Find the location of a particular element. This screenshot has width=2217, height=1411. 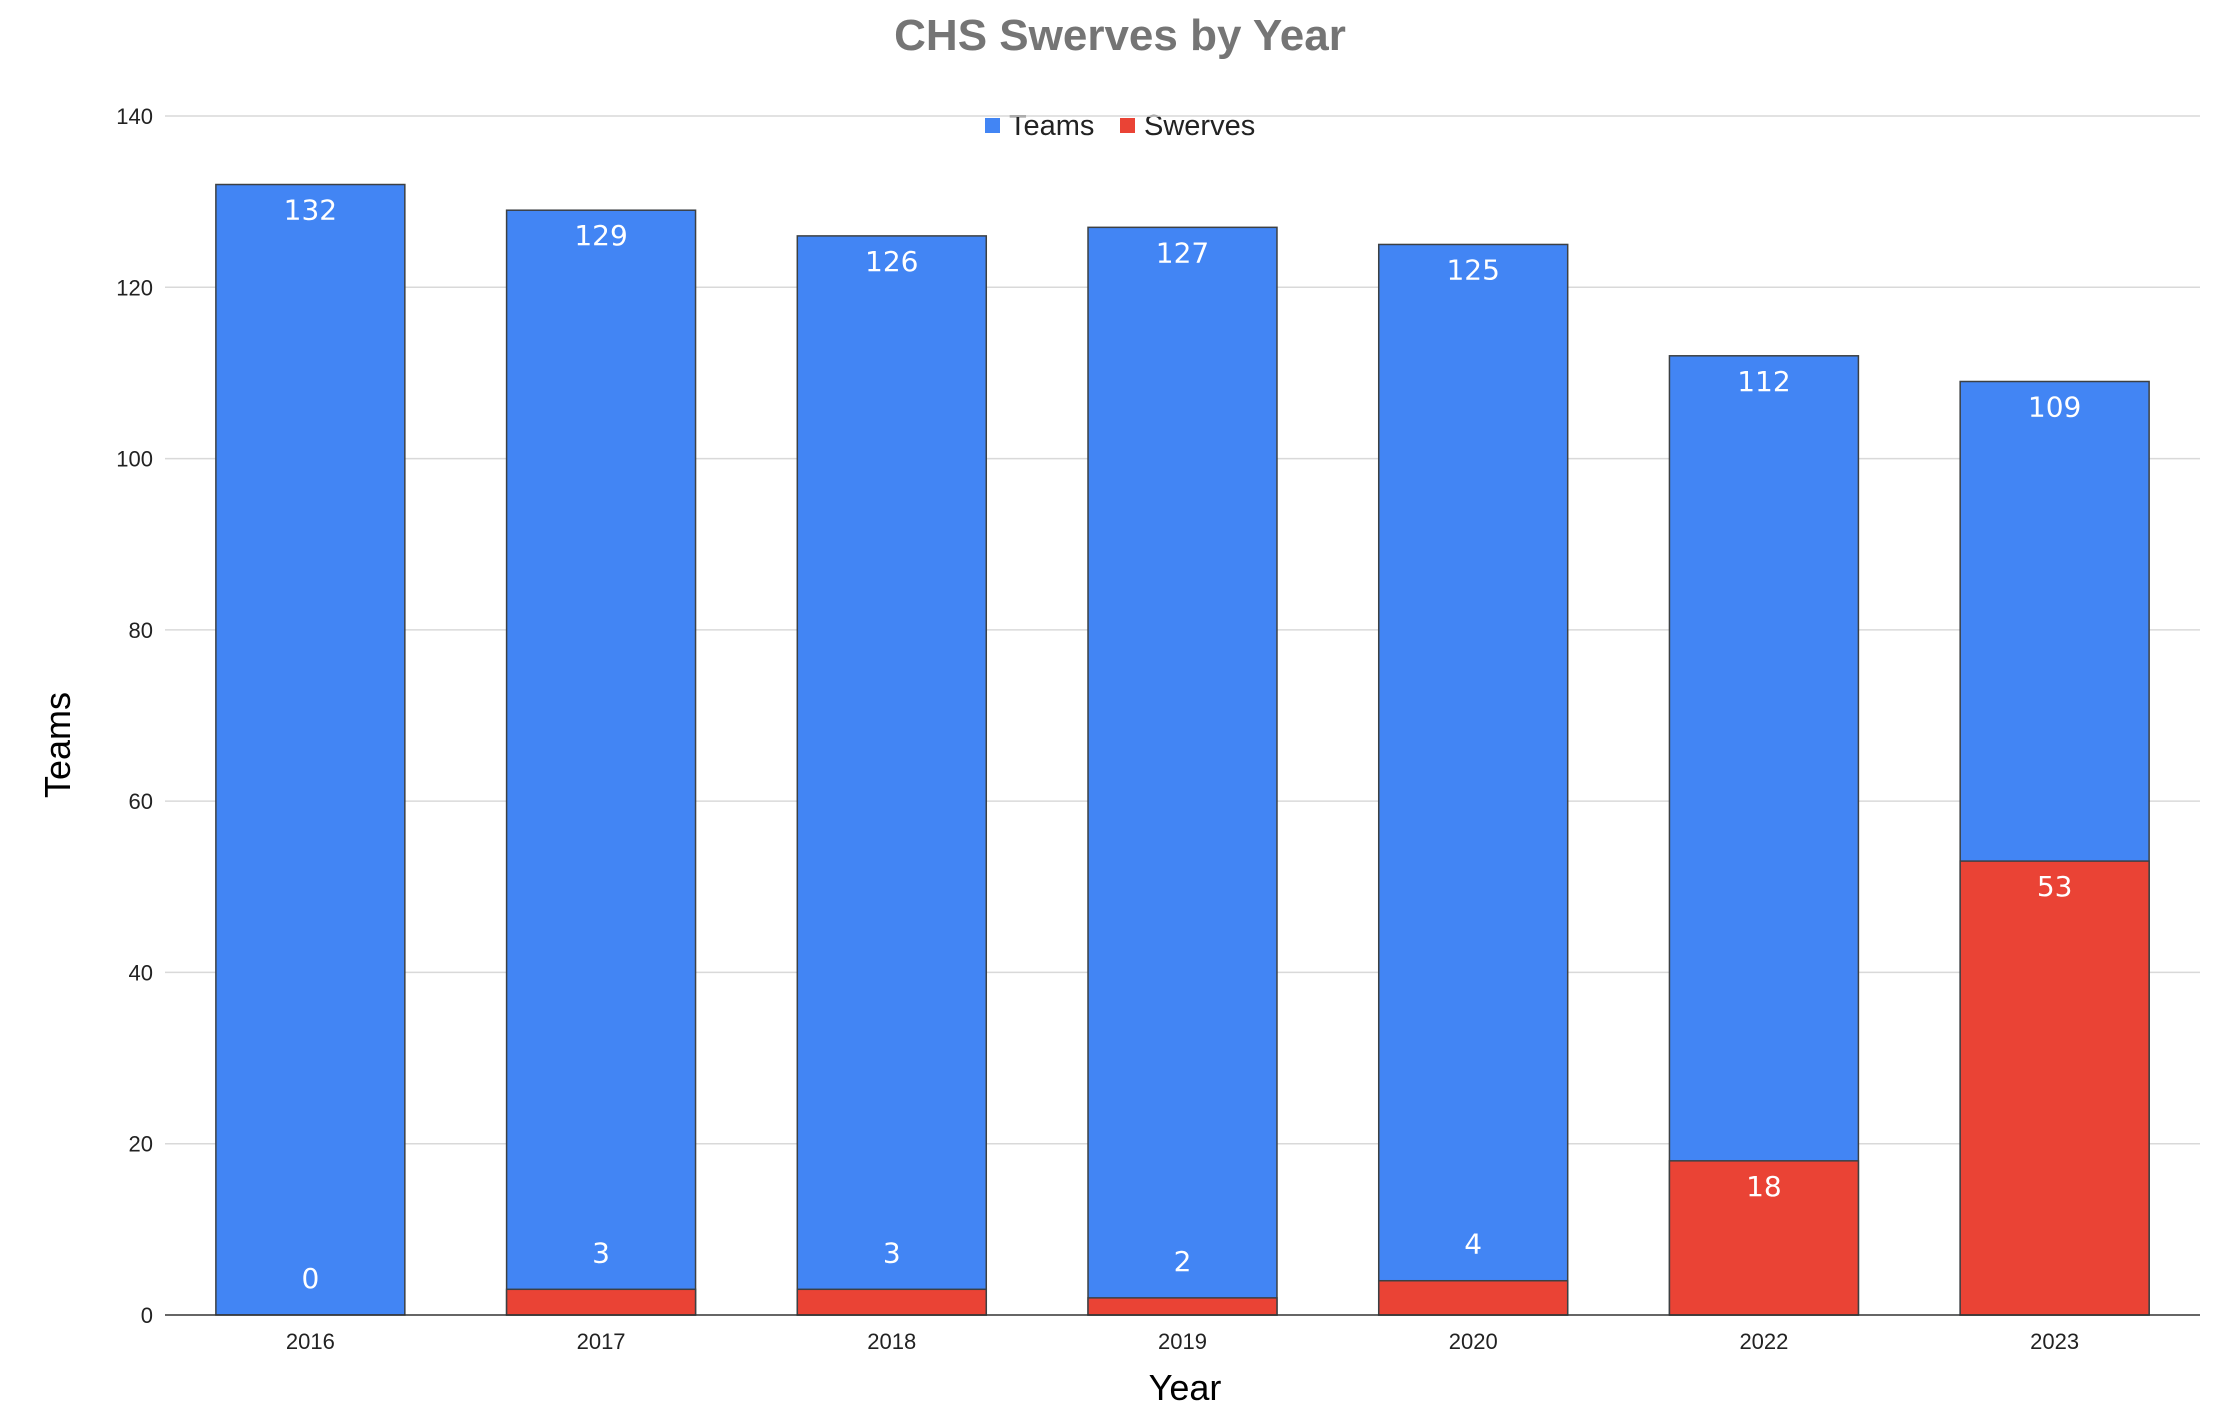

bar-teams-2019 is located at coordinates (1182, 771).